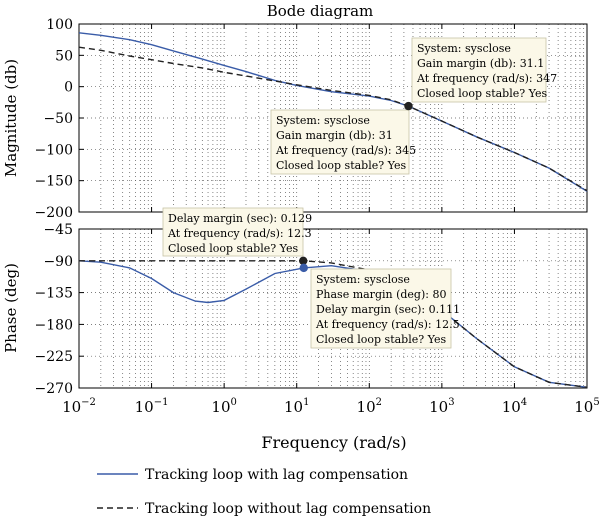 This screenshot has height=522, width=600. Describe the element at coordinates (333, 442) in the screenshot. I see `x-axis-label: Frequency (rad/s)` at that location.